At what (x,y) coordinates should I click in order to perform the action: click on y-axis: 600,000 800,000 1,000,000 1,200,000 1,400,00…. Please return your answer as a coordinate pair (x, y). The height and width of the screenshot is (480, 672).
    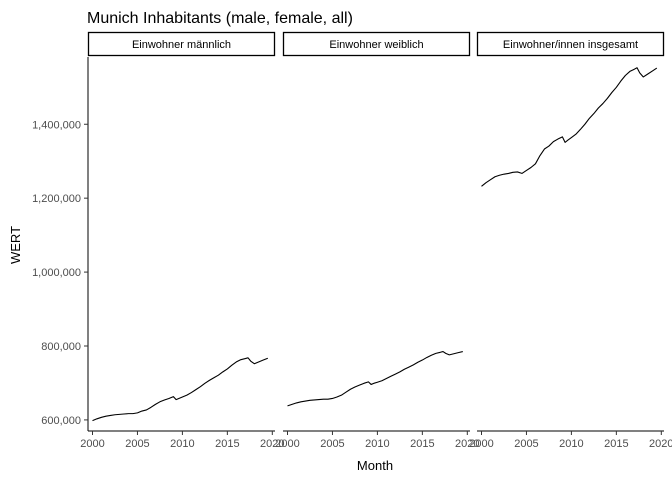
    Looking at the image, I should click on (60, 244).